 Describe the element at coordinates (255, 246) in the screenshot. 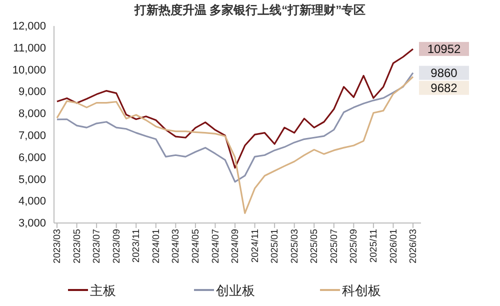

I see `x-tick-label: 2024/11` at that location.